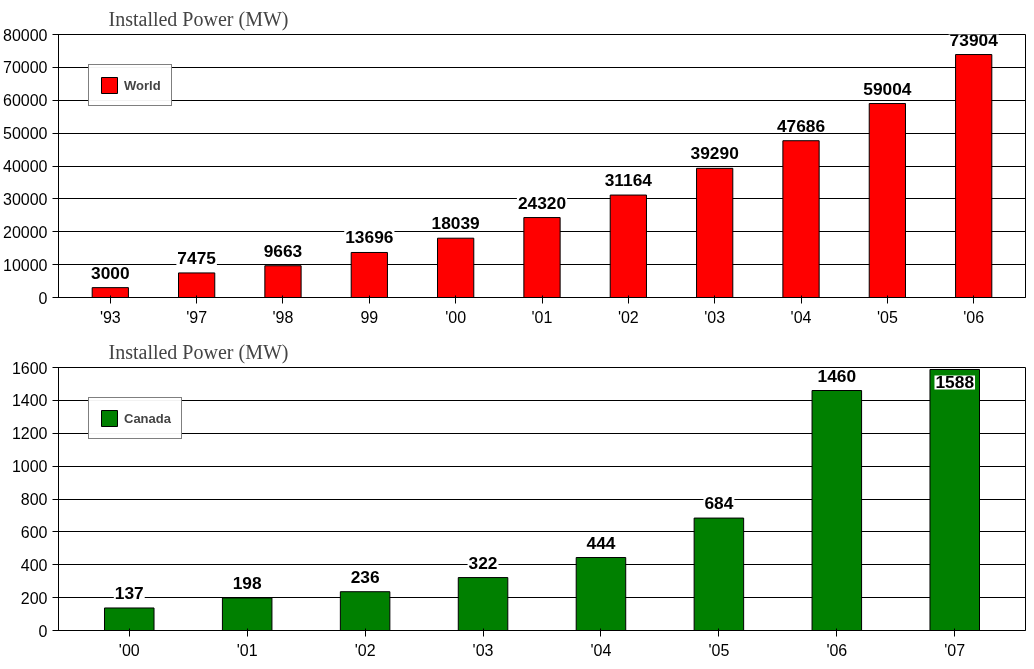 The image size is (1034, 669). I want to click on y-tick-label: 70000, so click(25, 68).